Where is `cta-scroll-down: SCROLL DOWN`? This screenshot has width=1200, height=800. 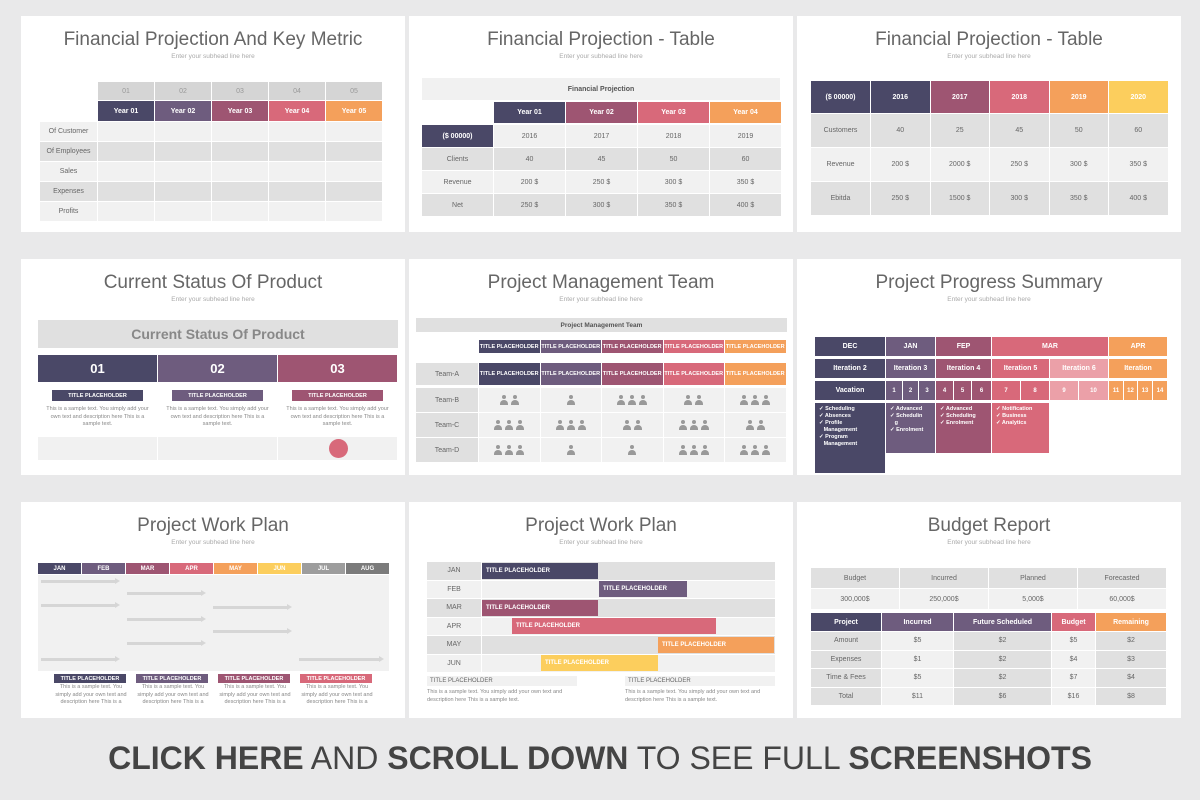 cta-scroll-down: SCROLL DOWN is located at coordinates (508, 758).